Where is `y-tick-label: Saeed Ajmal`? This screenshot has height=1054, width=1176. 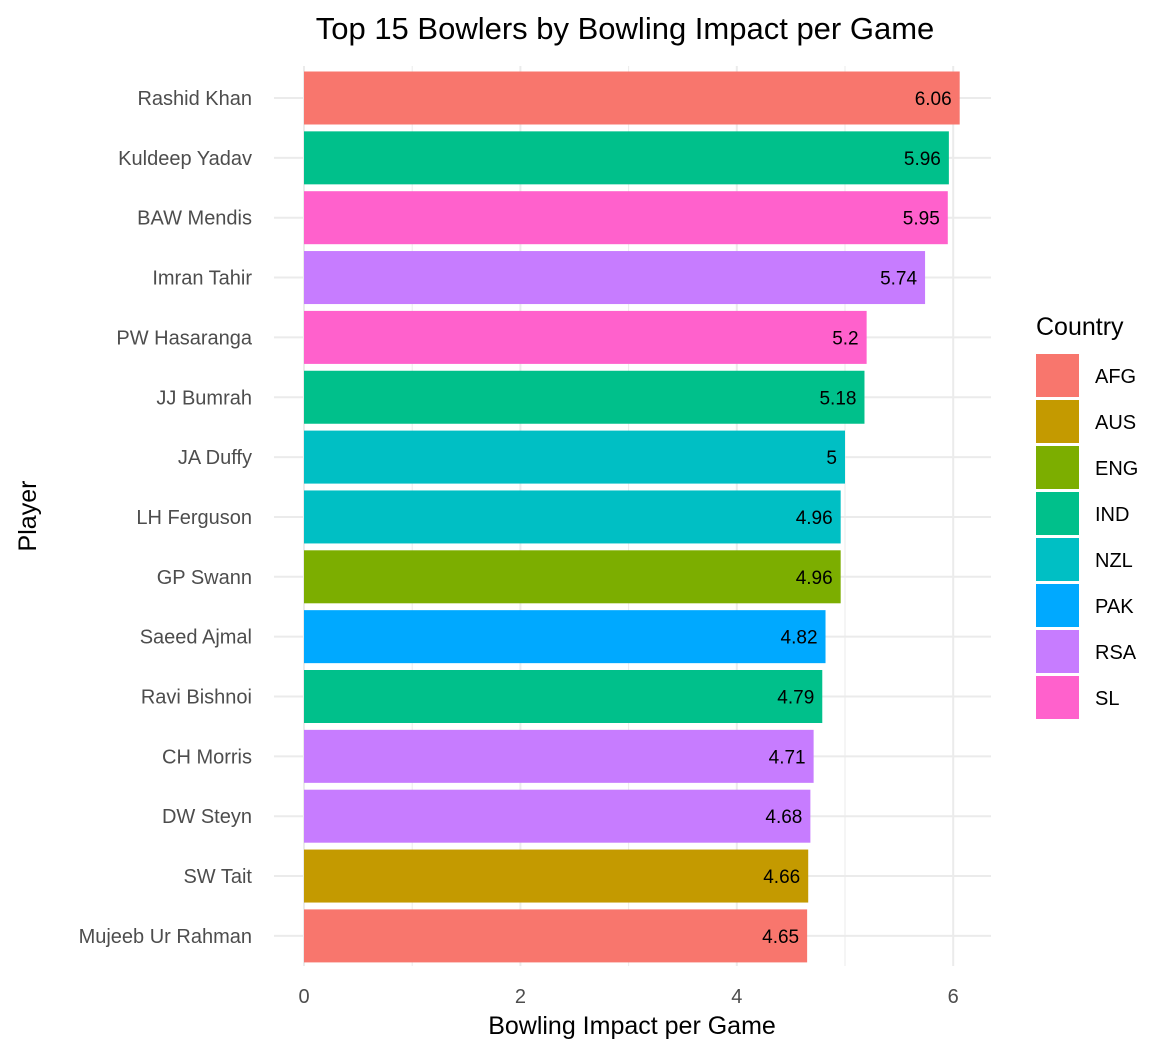
y-tick-label: Saeed Ajmal is located at coordinates (196, 638).